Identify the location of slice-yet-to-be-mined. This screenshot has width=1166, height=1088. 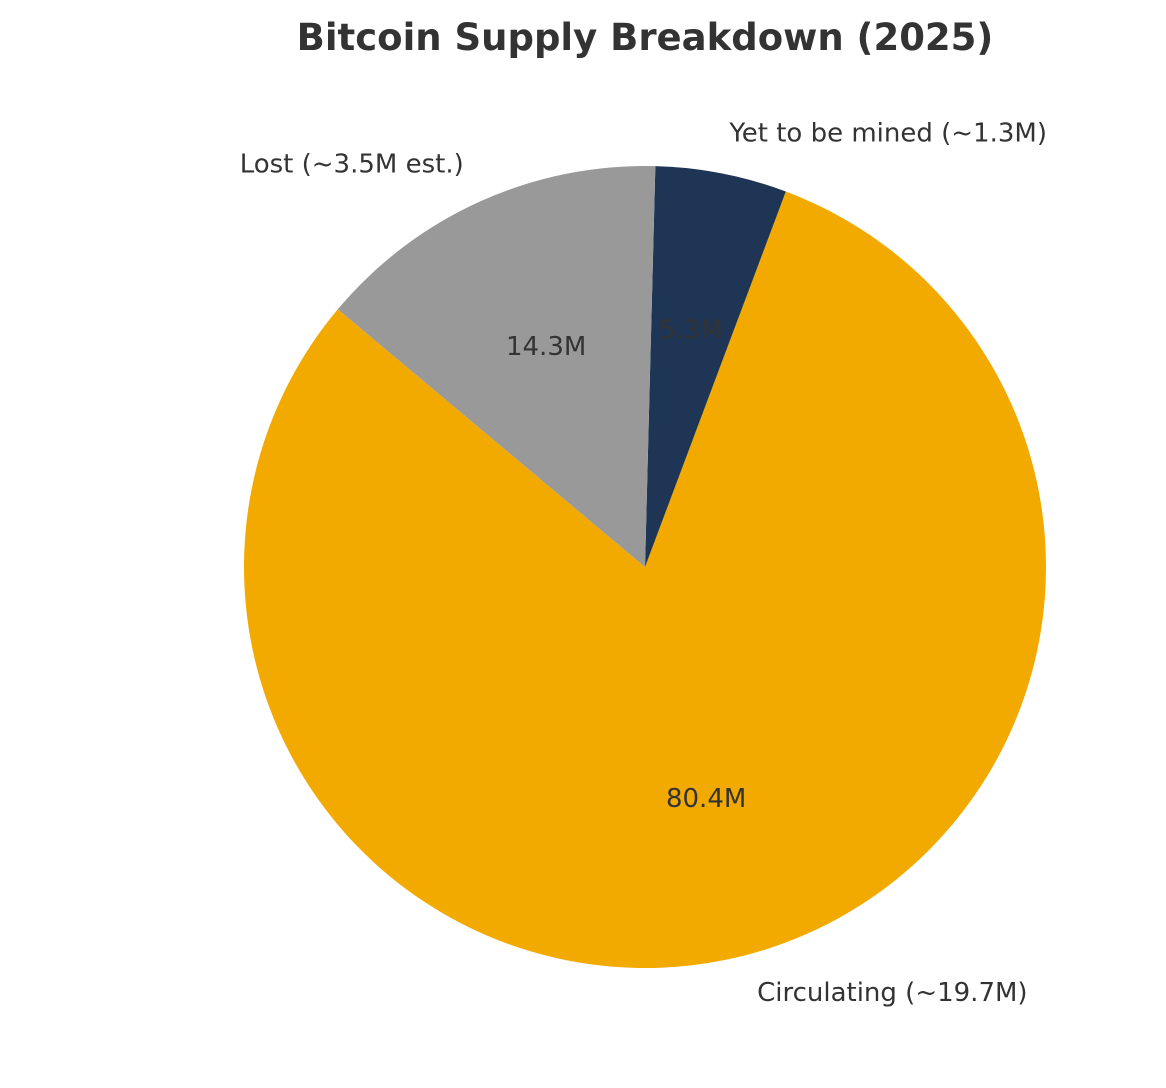
(715, 366).